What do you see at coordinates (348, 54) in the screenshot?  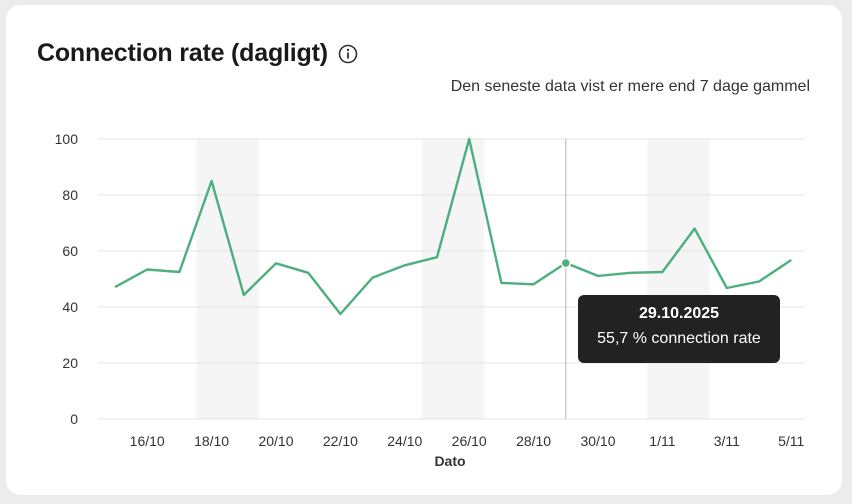 I see `info-icon` at bounding box center [348, 54].